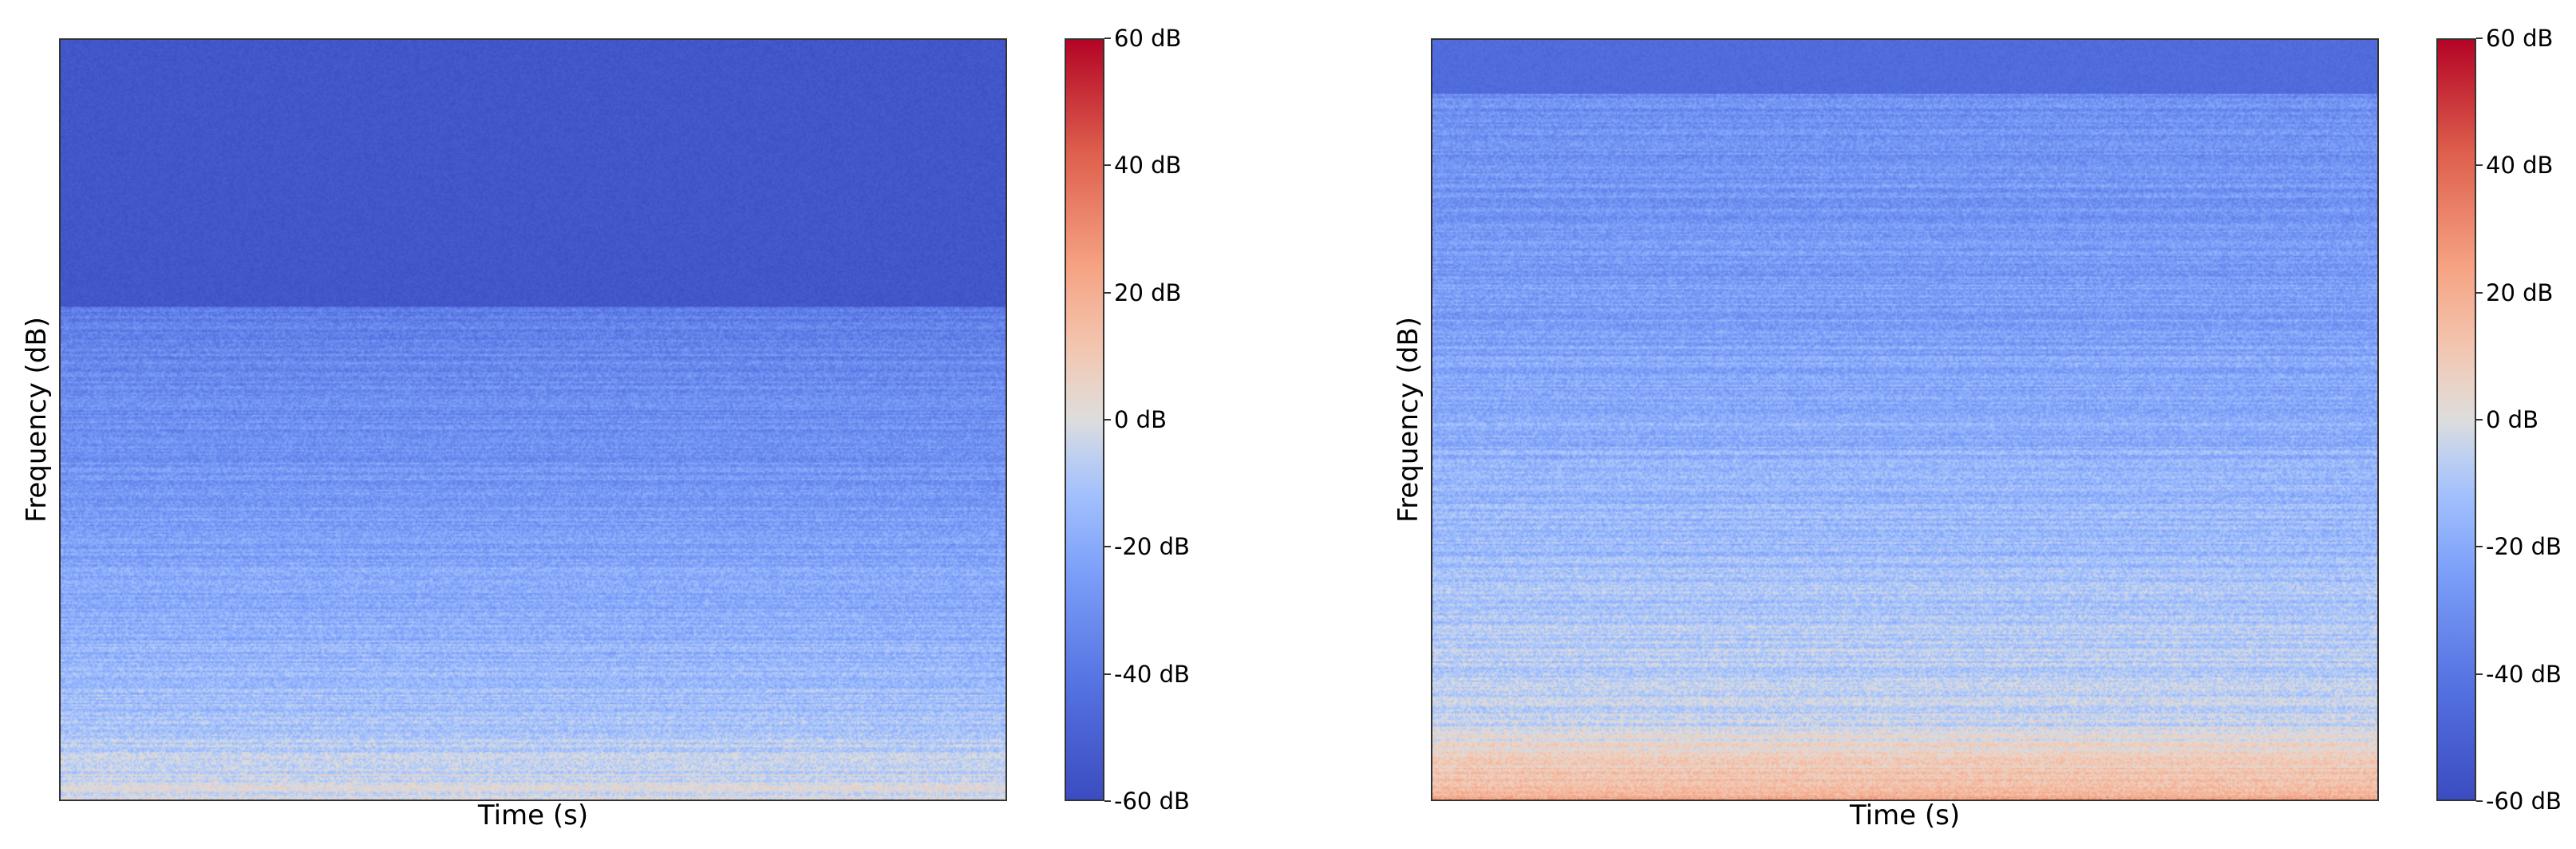 The image size is (2576, 849). What do you see at coordinates (2456, 420) in the screenshot?
I see `colorbar-right` at bounding box center [2456, 420].